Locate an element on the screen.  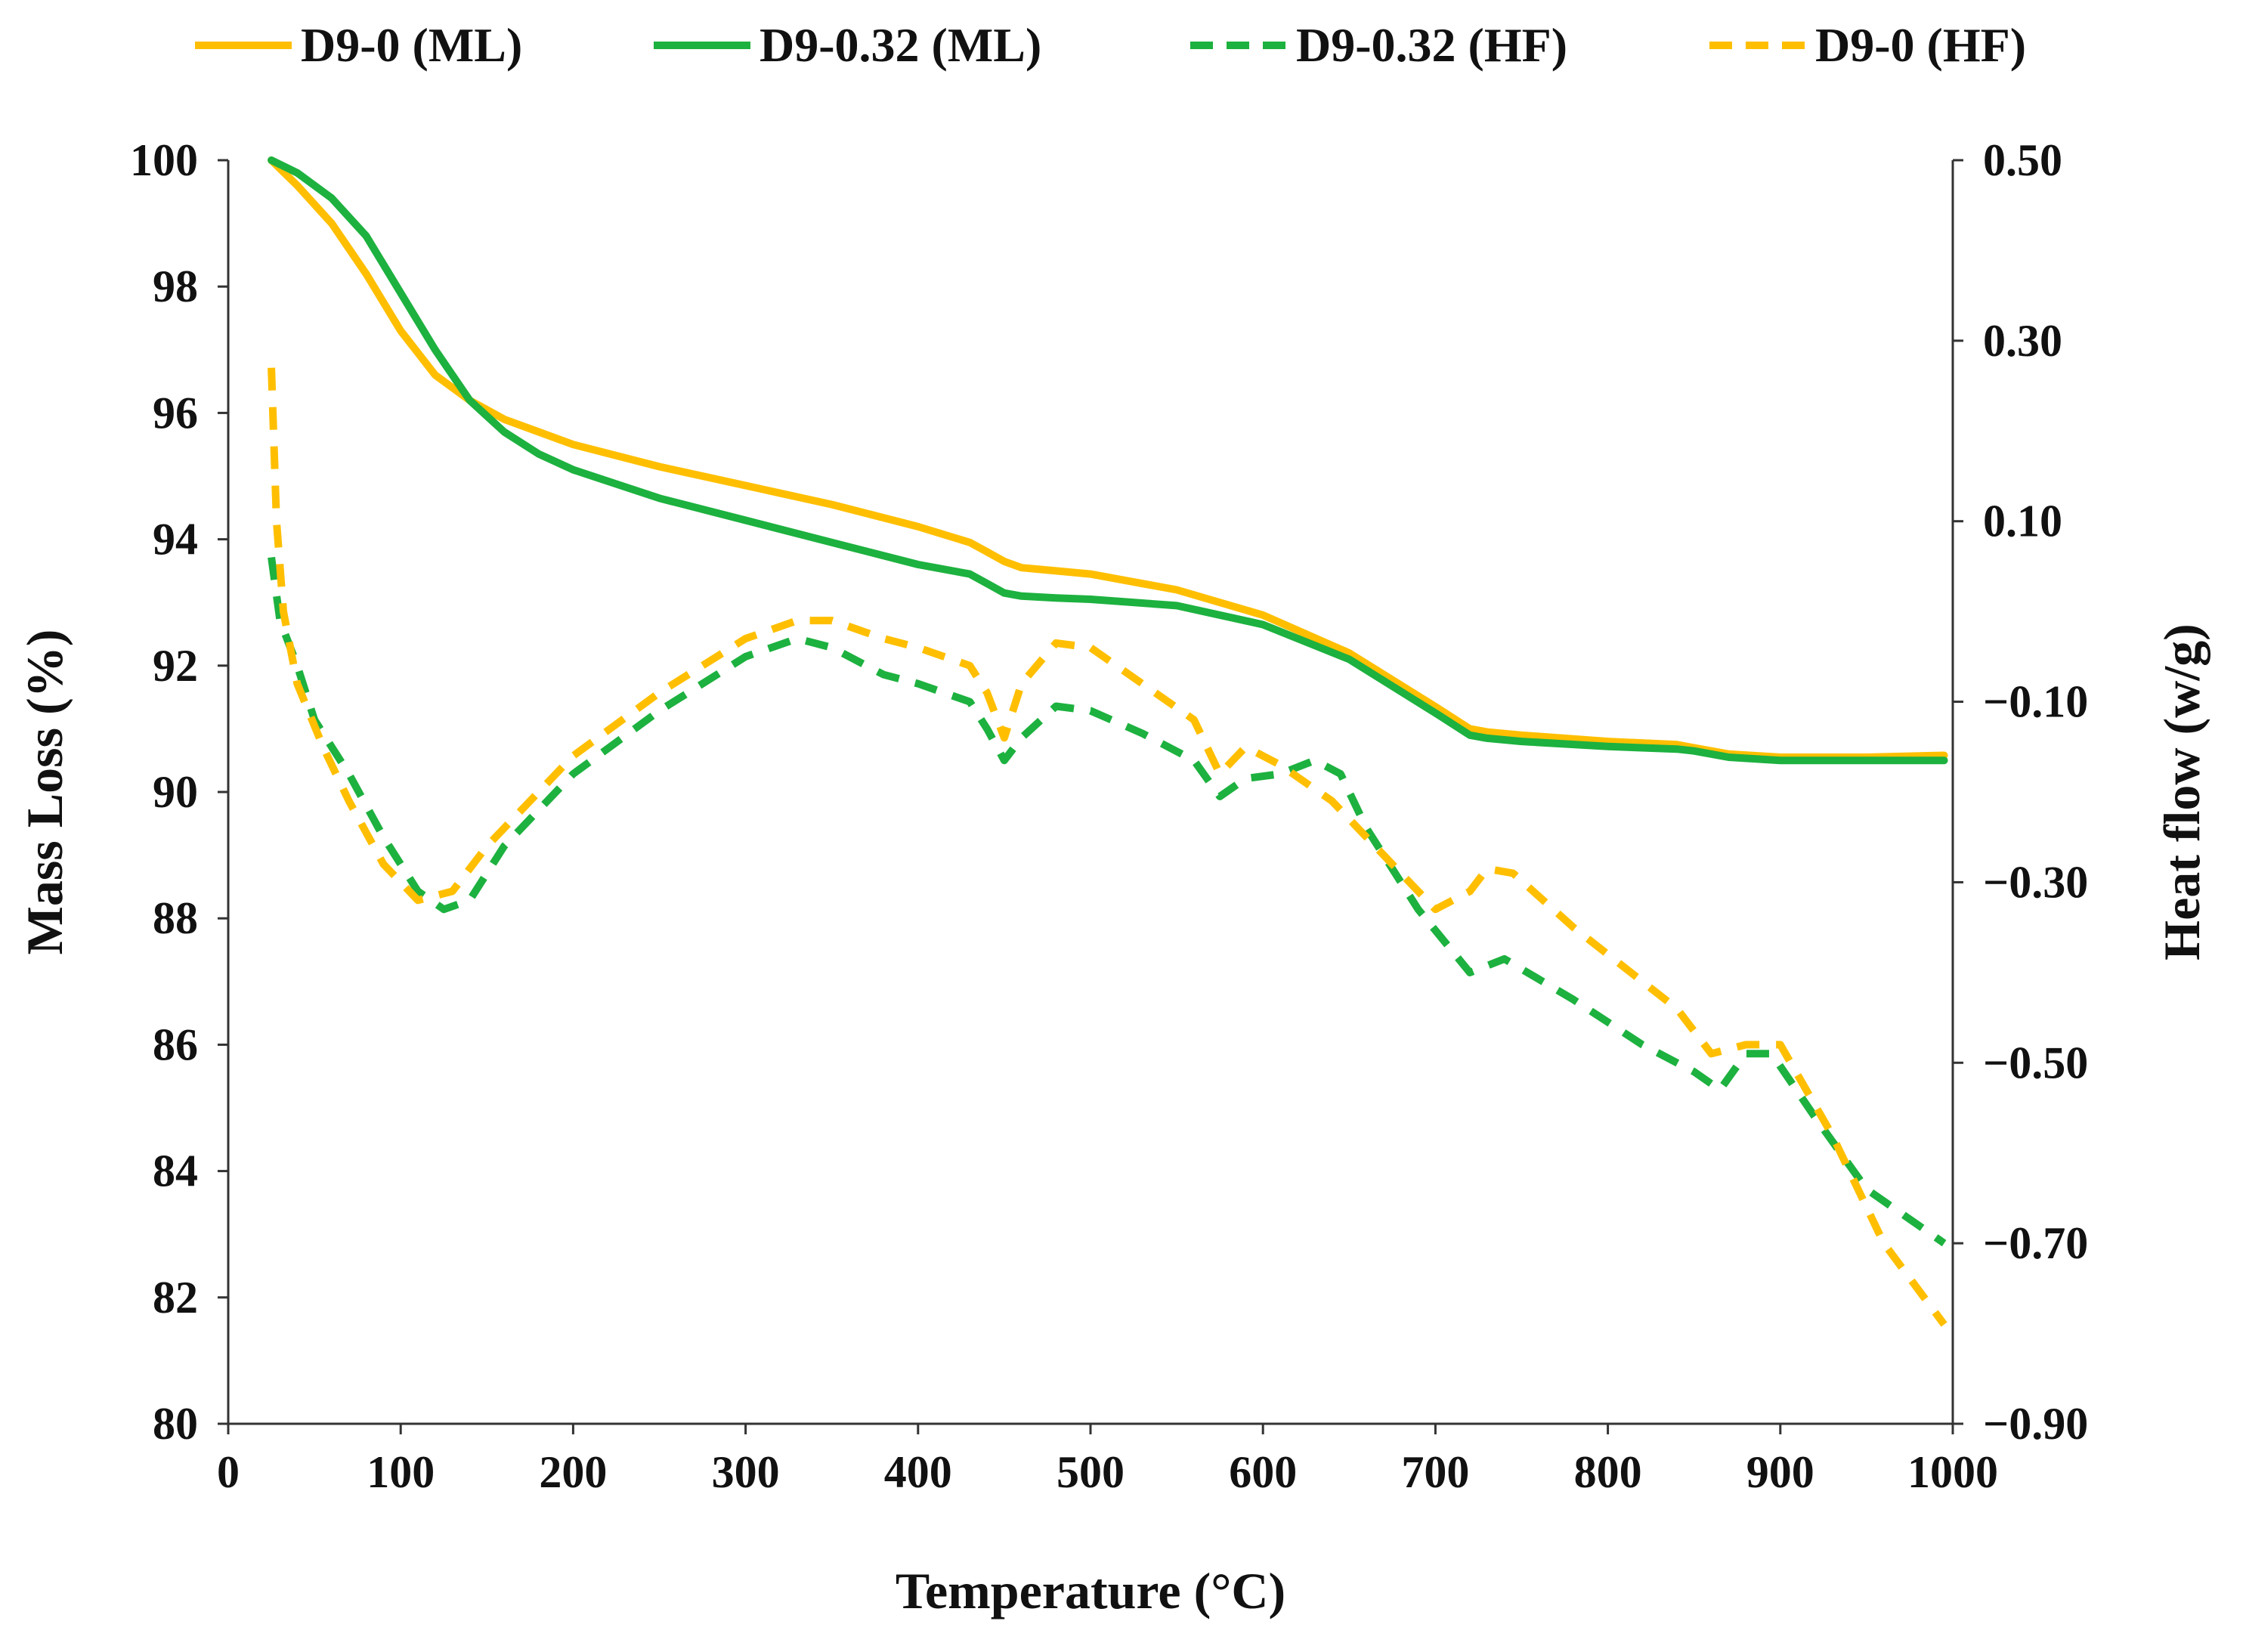
x-axis-title: Temperature (°C) is located at coordinates (1090, 1591).